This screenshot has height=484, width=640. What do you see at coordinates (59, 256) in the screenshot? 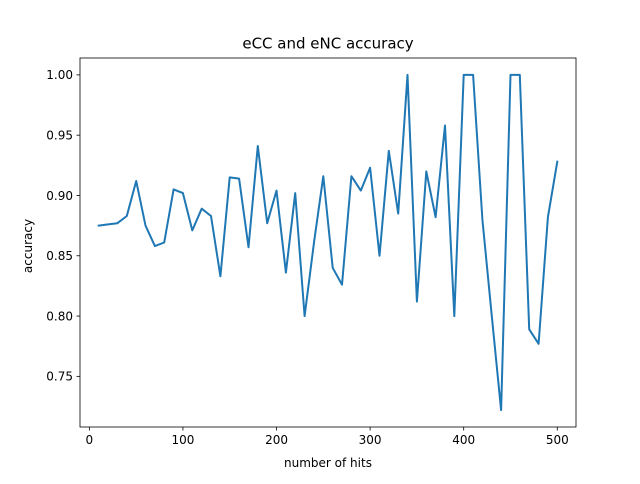
I see `y-tick-label: 0.85` at bounding box center [59, 256].